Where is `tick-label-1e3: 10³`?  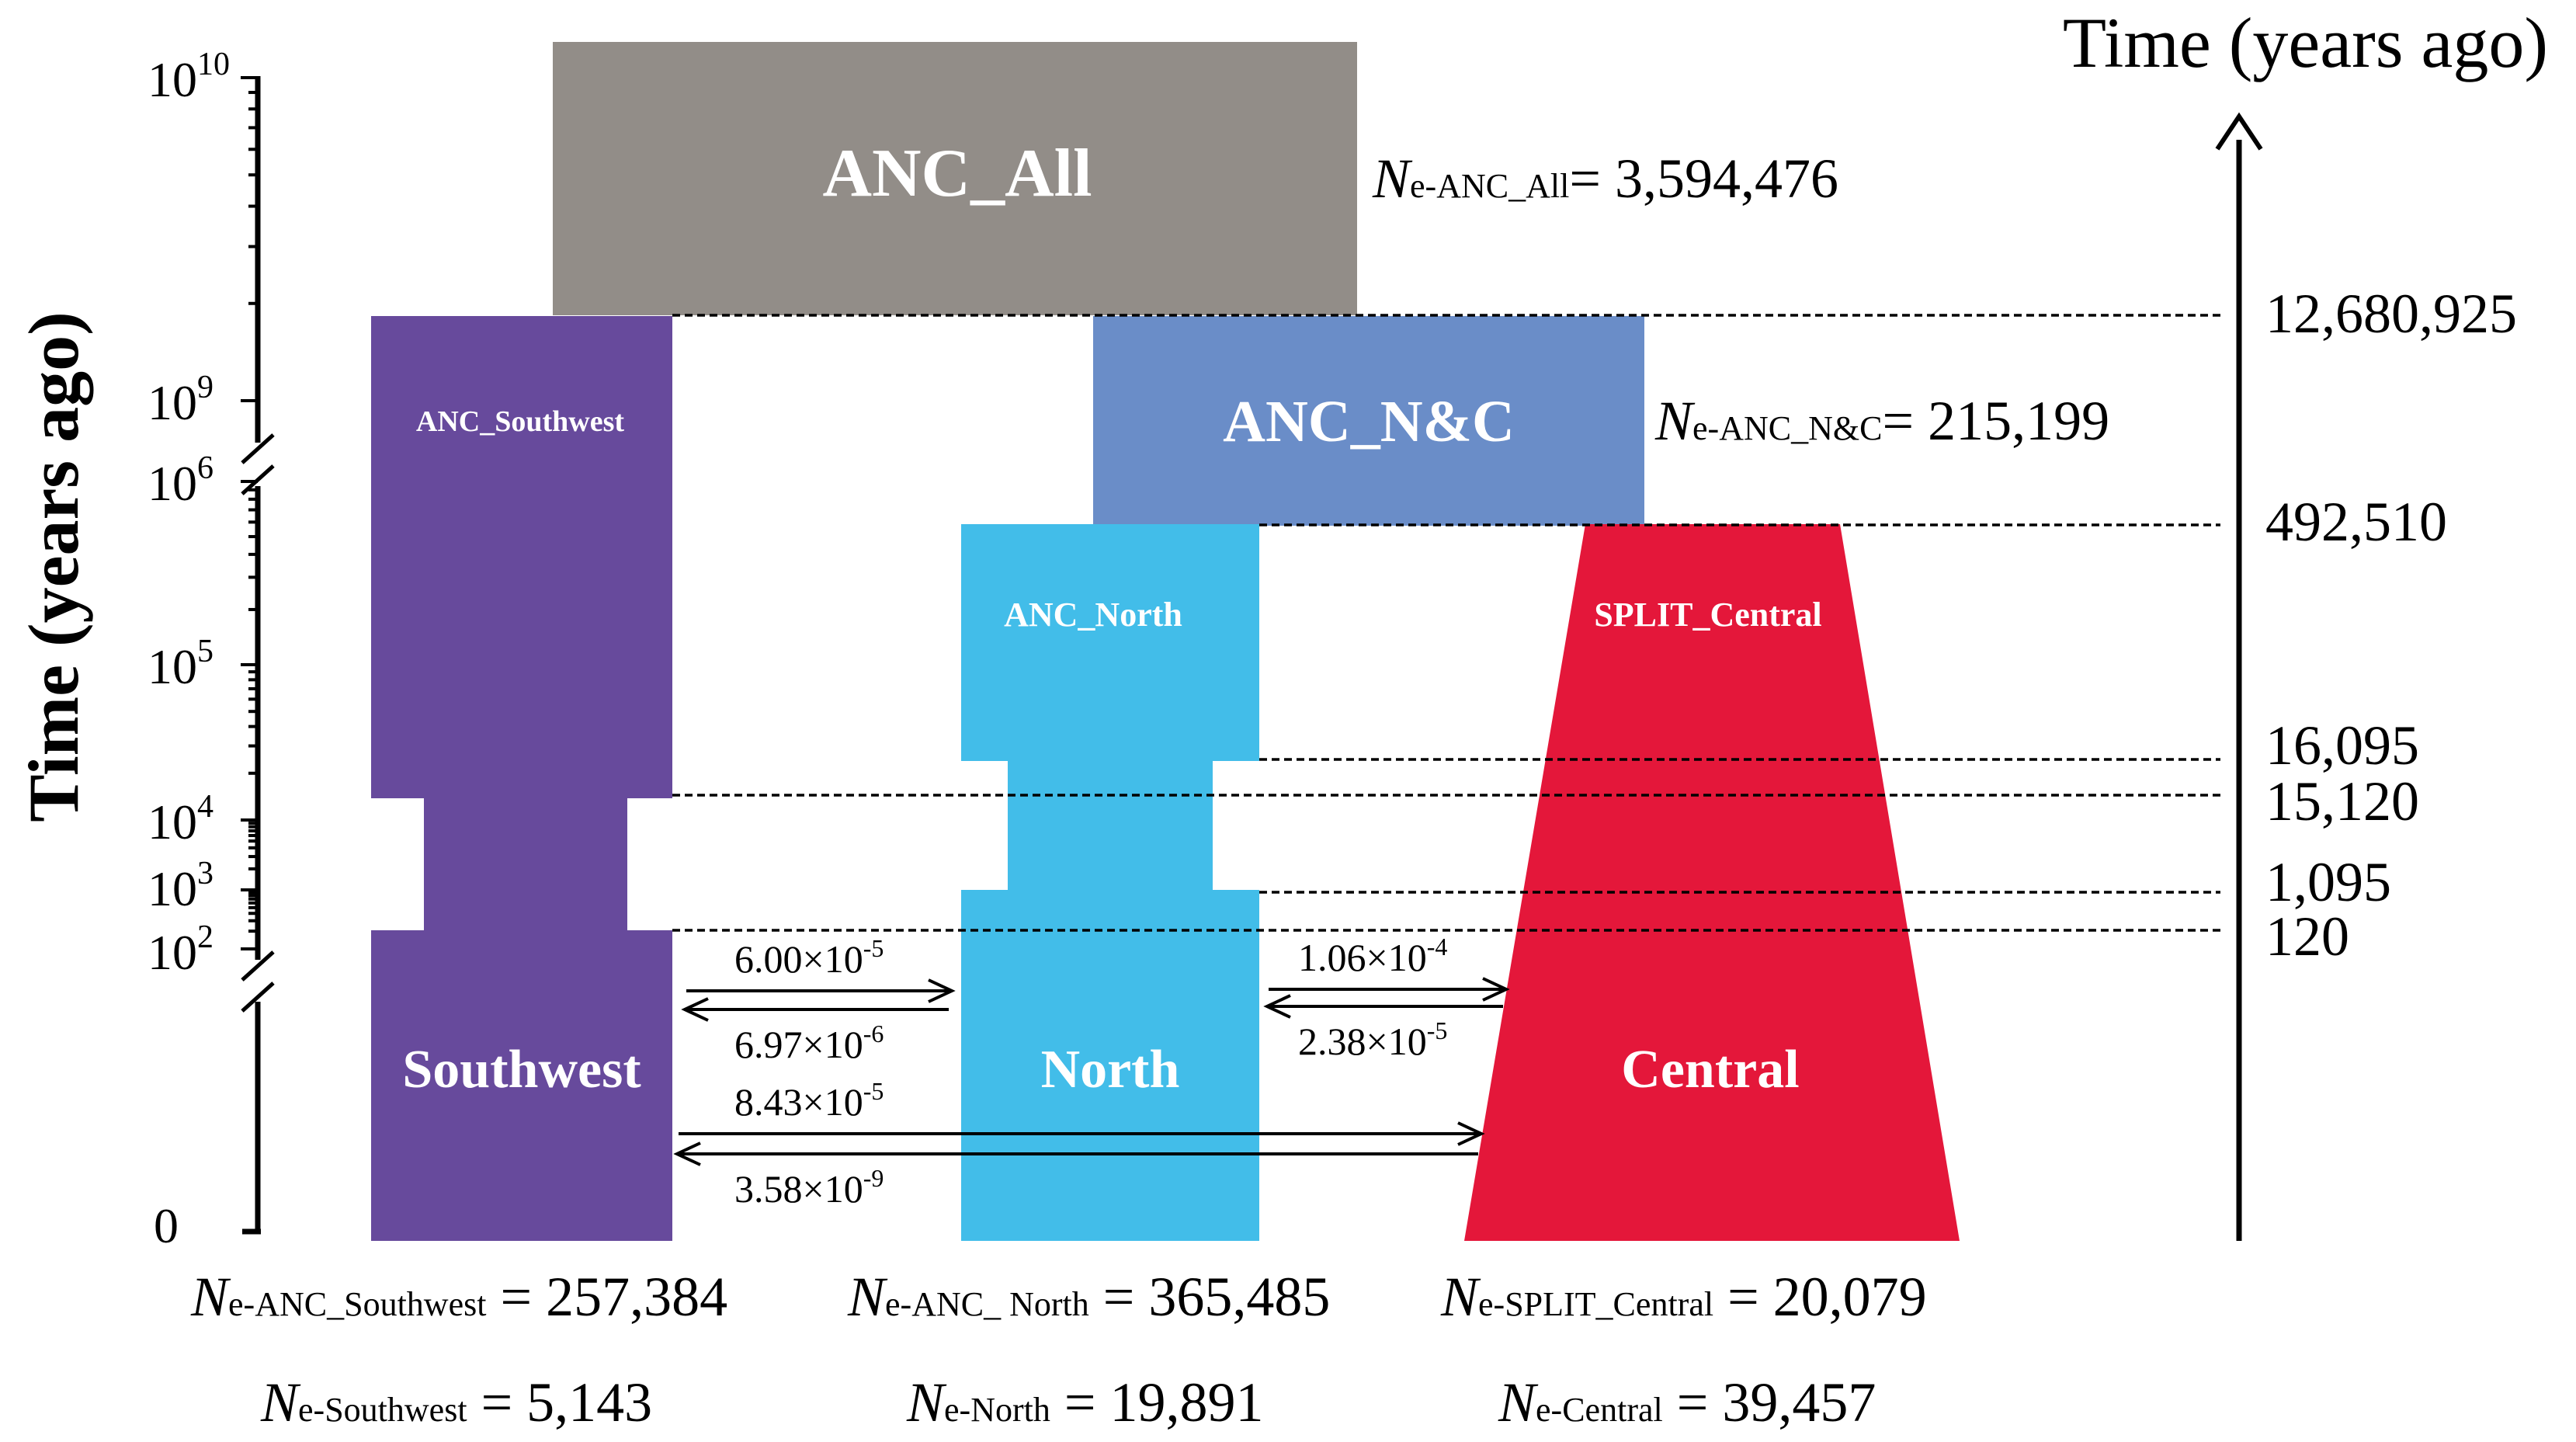
tick-label-1e3: 10³ is located at coordinates (181, 886).